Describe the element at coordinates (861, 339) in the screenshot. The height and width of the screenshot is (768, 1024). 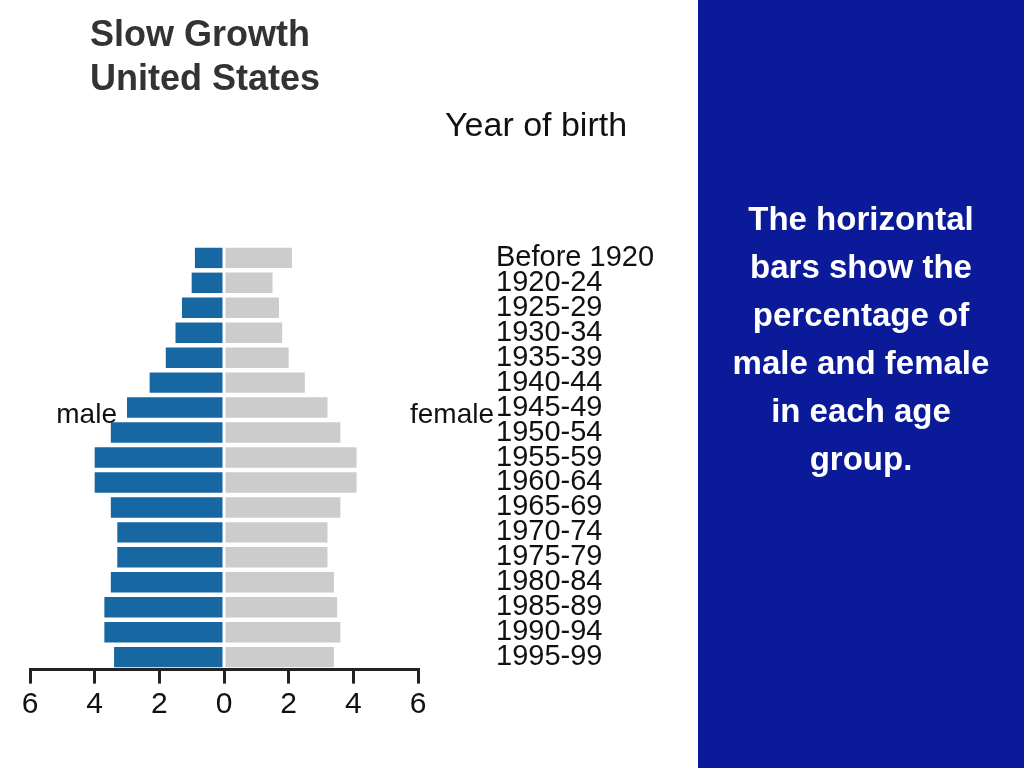
I see `text: The horizontal bars show the percentage of male and female in each age group.` at that location.